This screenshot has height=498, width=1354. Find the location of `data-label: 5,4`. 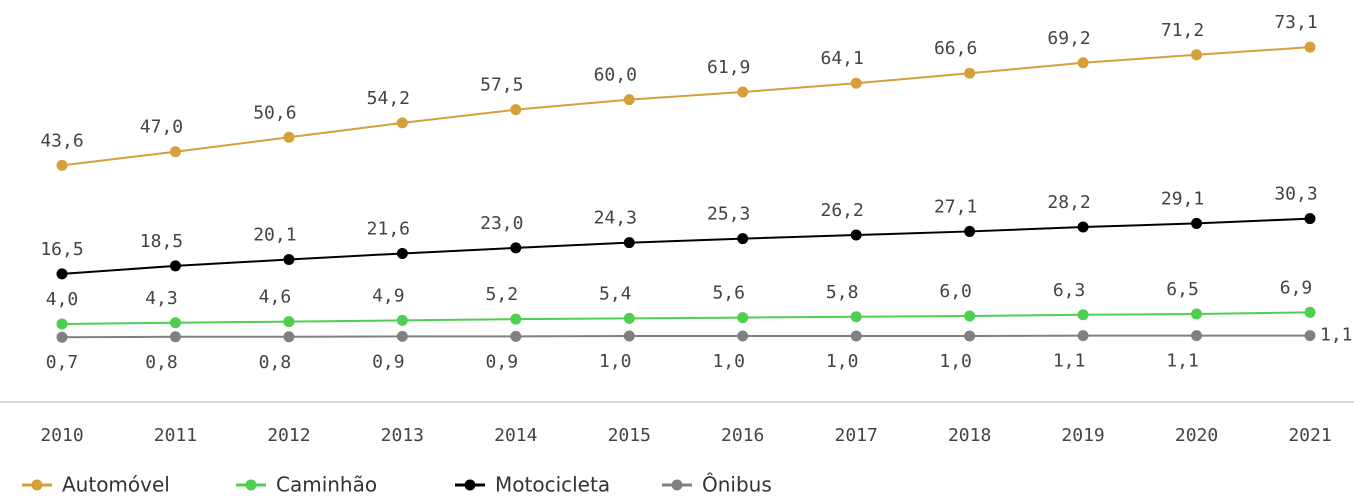

data-label: 5,4 is located at coordinates (615, 293).